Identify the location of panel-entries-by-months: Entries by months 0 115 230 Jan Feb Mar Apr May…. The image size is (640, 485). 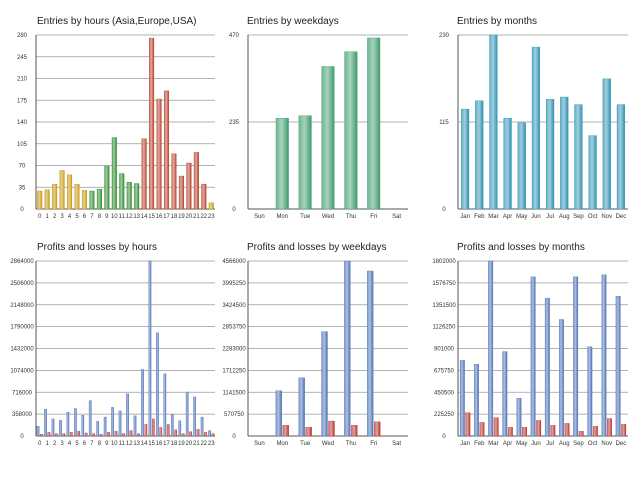
(533, 118).